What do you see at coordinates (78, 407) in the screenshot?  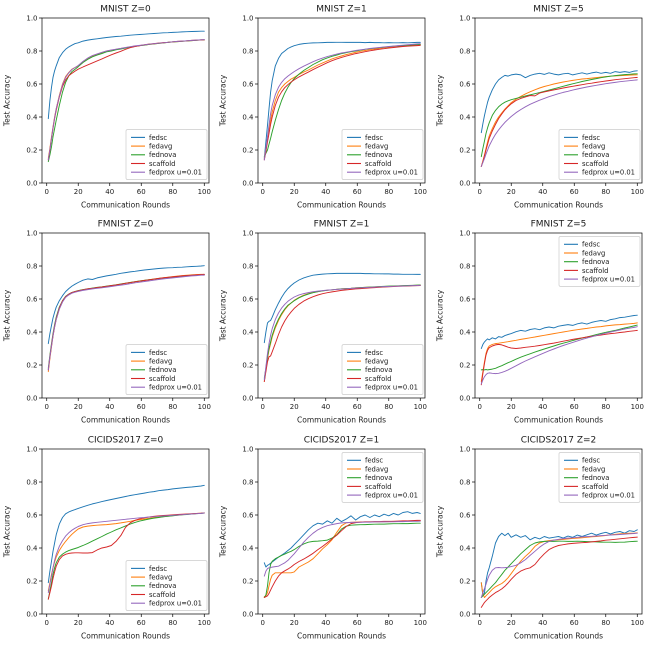 I see `x-tick-label: 20` at bounding box center [78, 407].